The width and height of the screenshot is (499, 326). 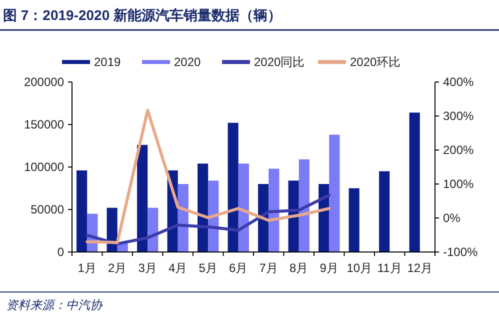 What do you see at coordinates (458, 82) in the screenshot?
I see `y2-tick-label: 400%` at bounding box center [458, 82].